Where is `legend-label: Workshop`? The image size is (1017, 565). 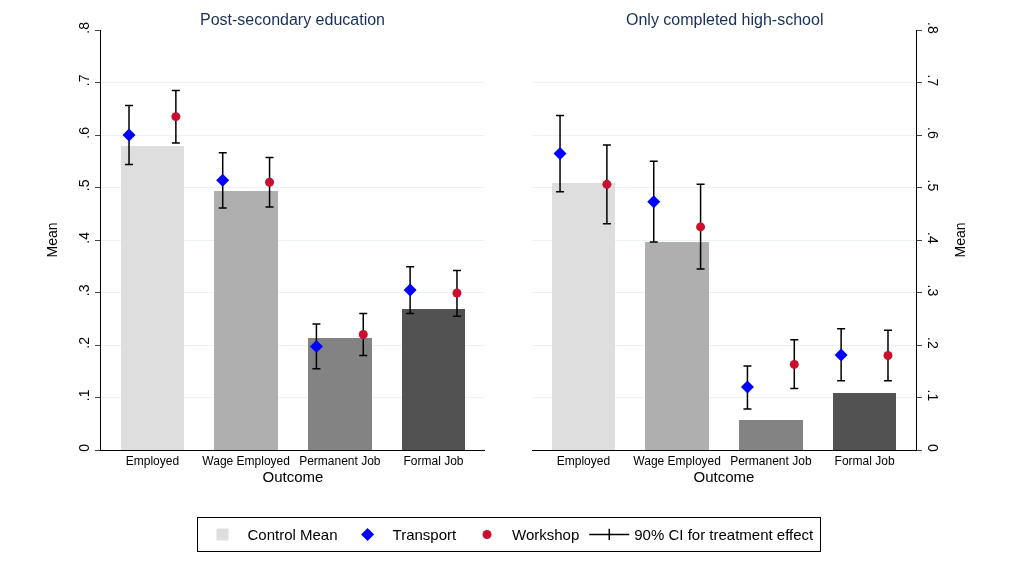
legend-label: Workshop is located at coordinates (546, 535).